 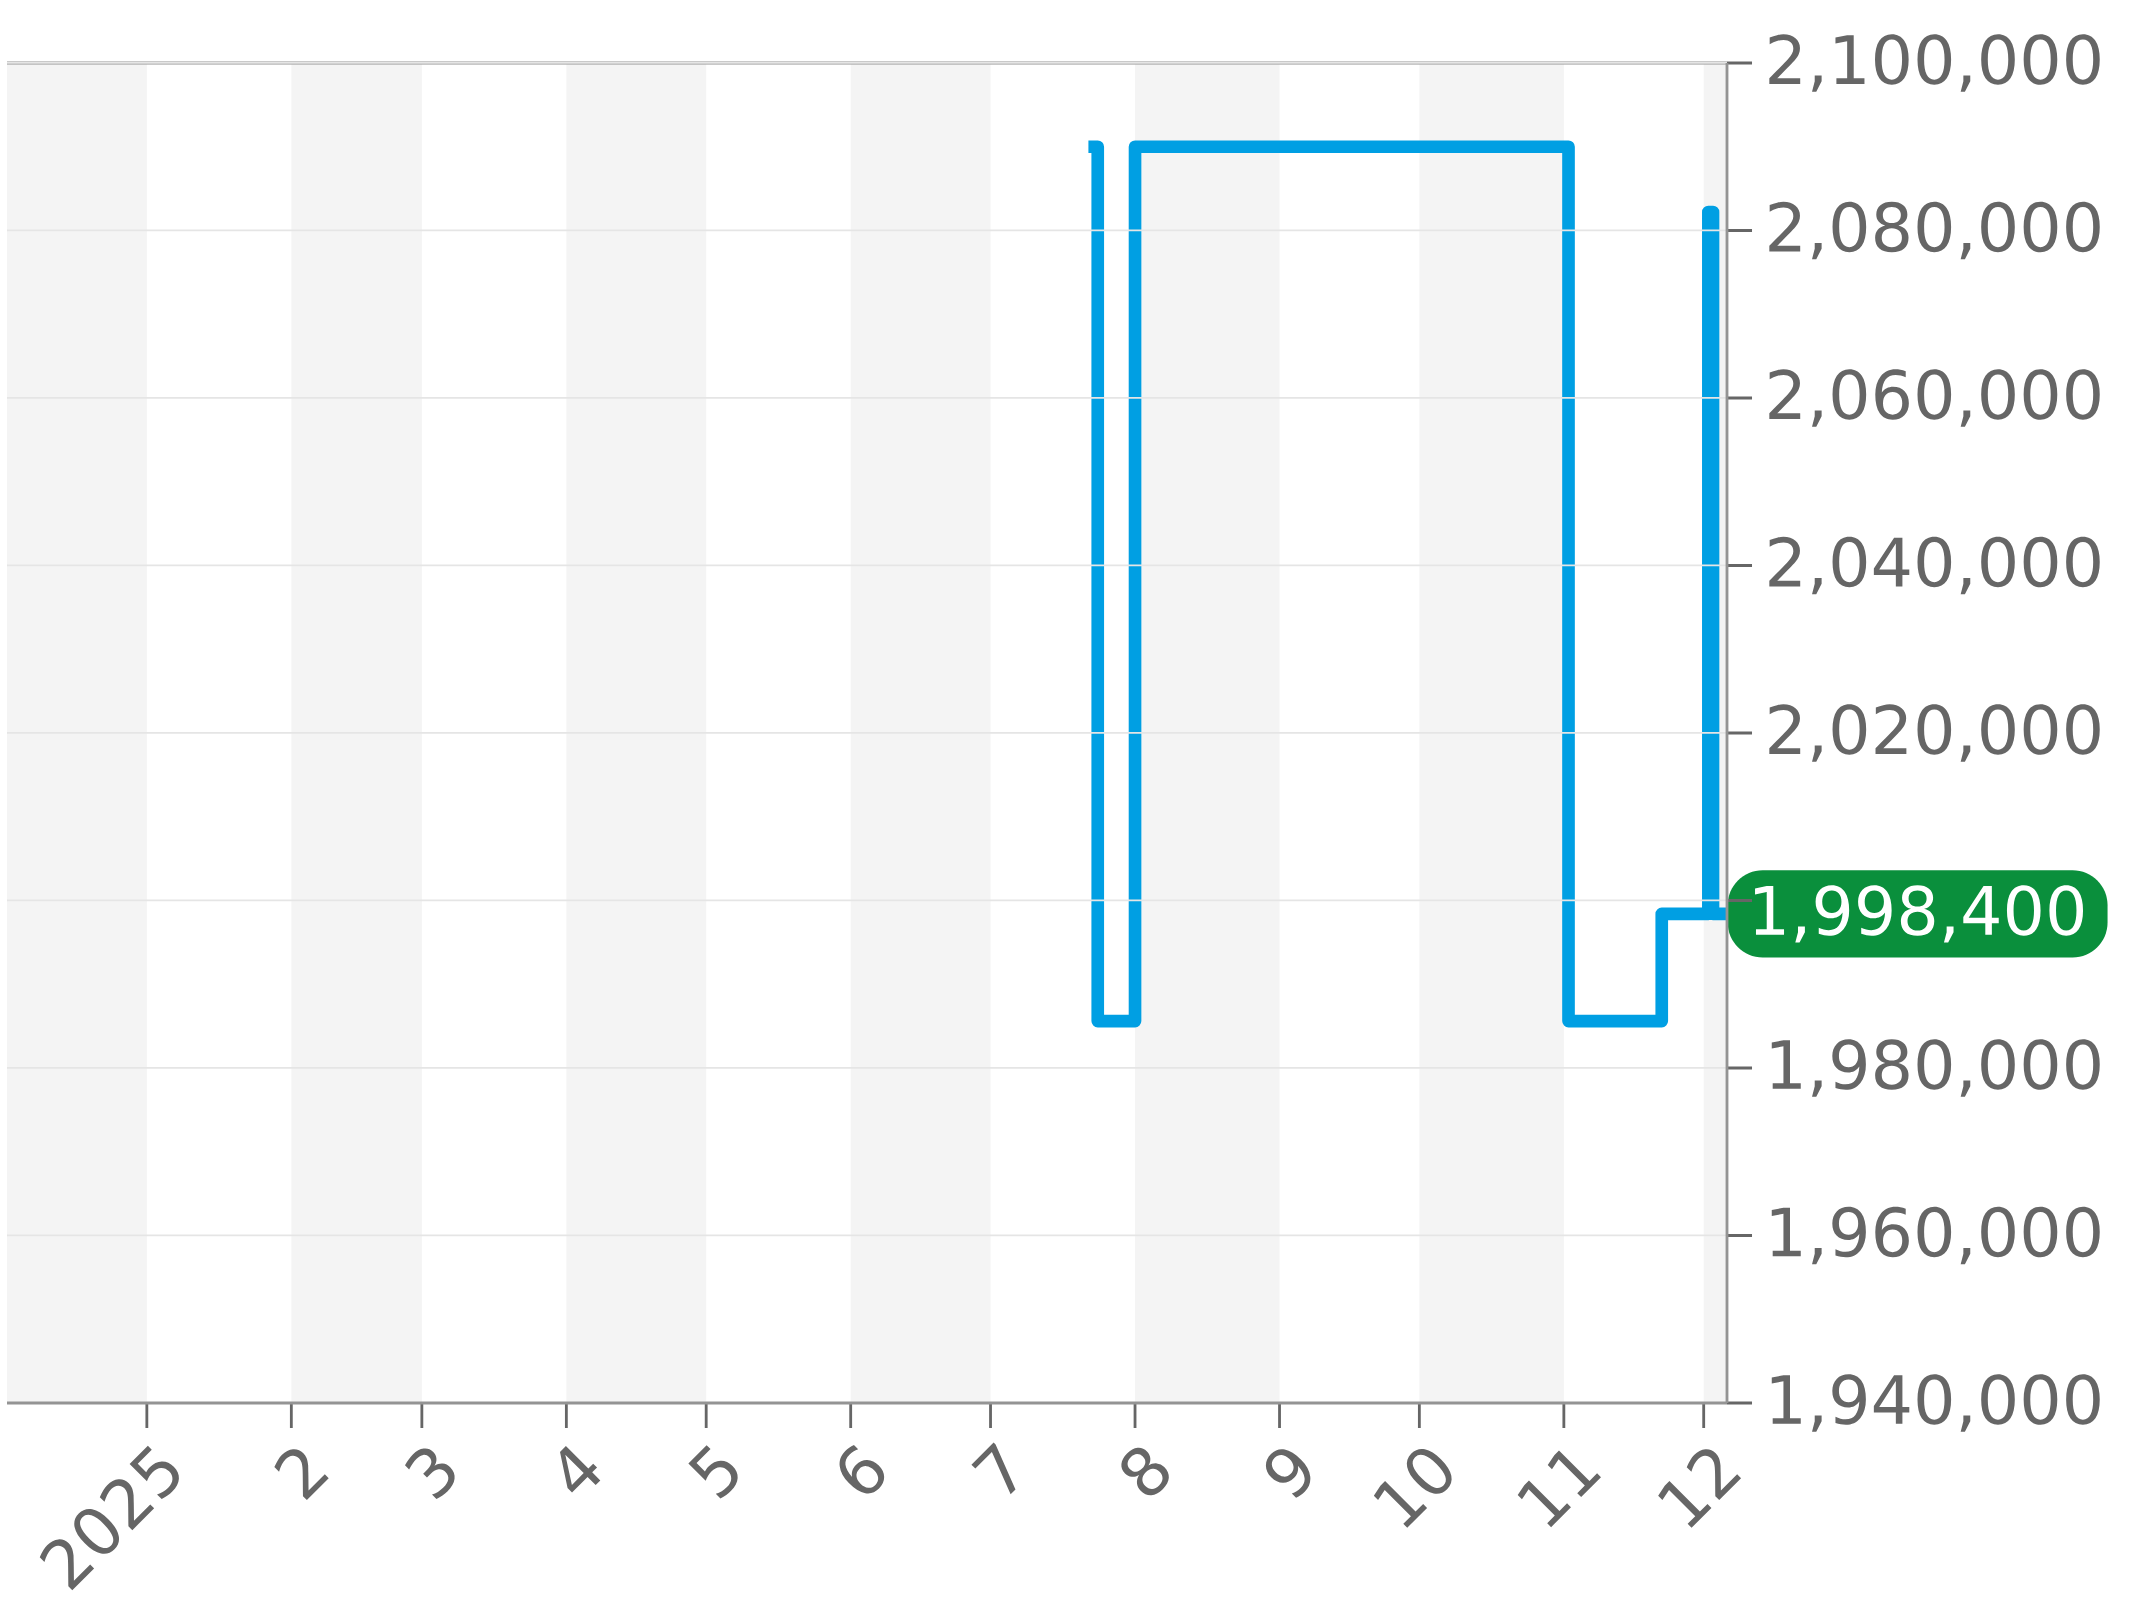 I want to click on y-tick-label: 2,020,000, so click(x=1934, y=733).